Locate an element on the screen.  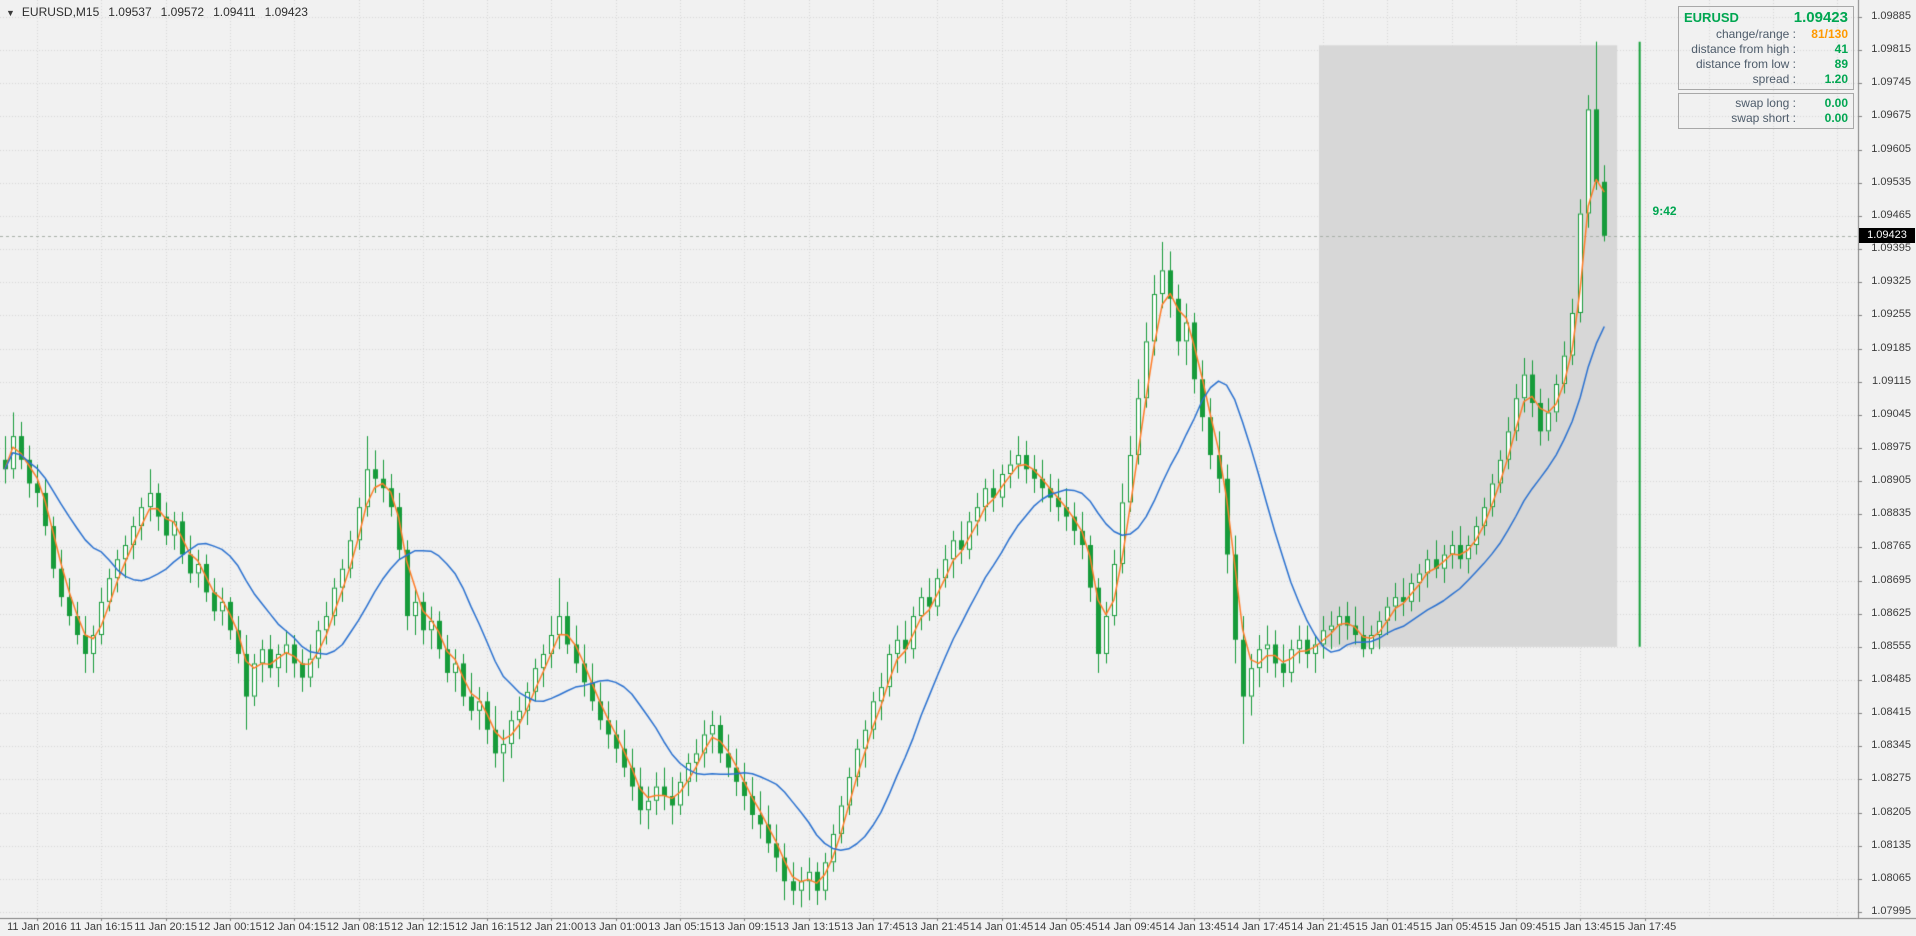
swap-info-box: swap long : 0.00 swap short : 0.00 is located at coordinates (1766, 111).